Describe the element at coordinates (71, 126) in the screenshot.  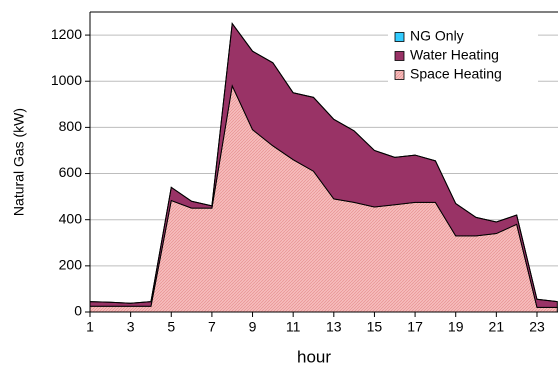
I see `y-tick-label: 800` at that location.